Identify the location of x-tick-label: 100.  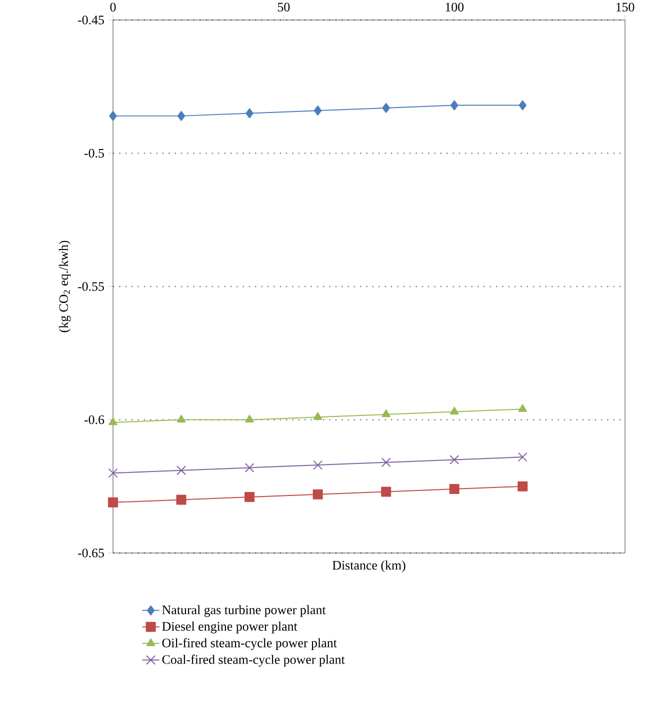
(455, 7).